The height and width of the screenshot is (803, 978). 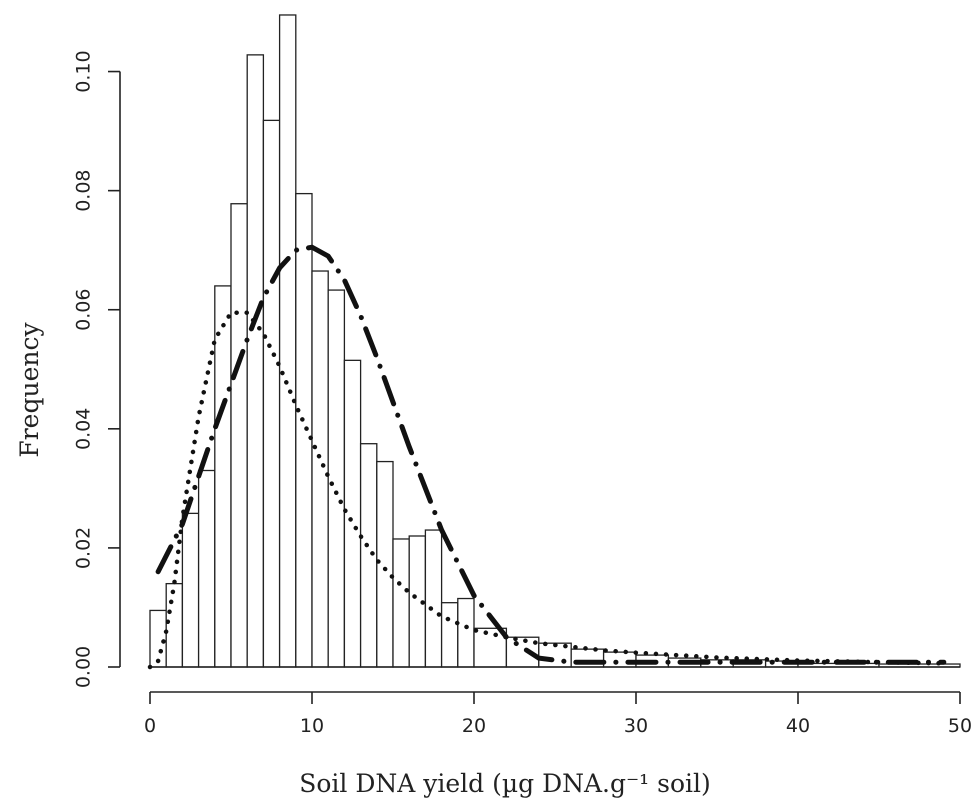 I want to click on y-tick-label: 0.10, so click(x=84, y=71).